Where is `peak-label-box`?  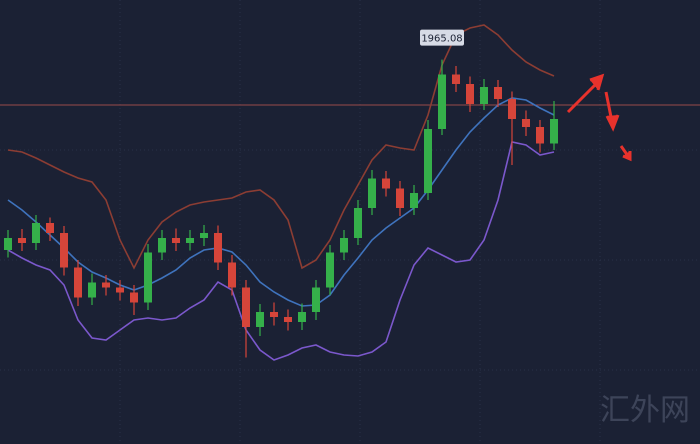 peak-label-box is located at coordinates (442, 37).